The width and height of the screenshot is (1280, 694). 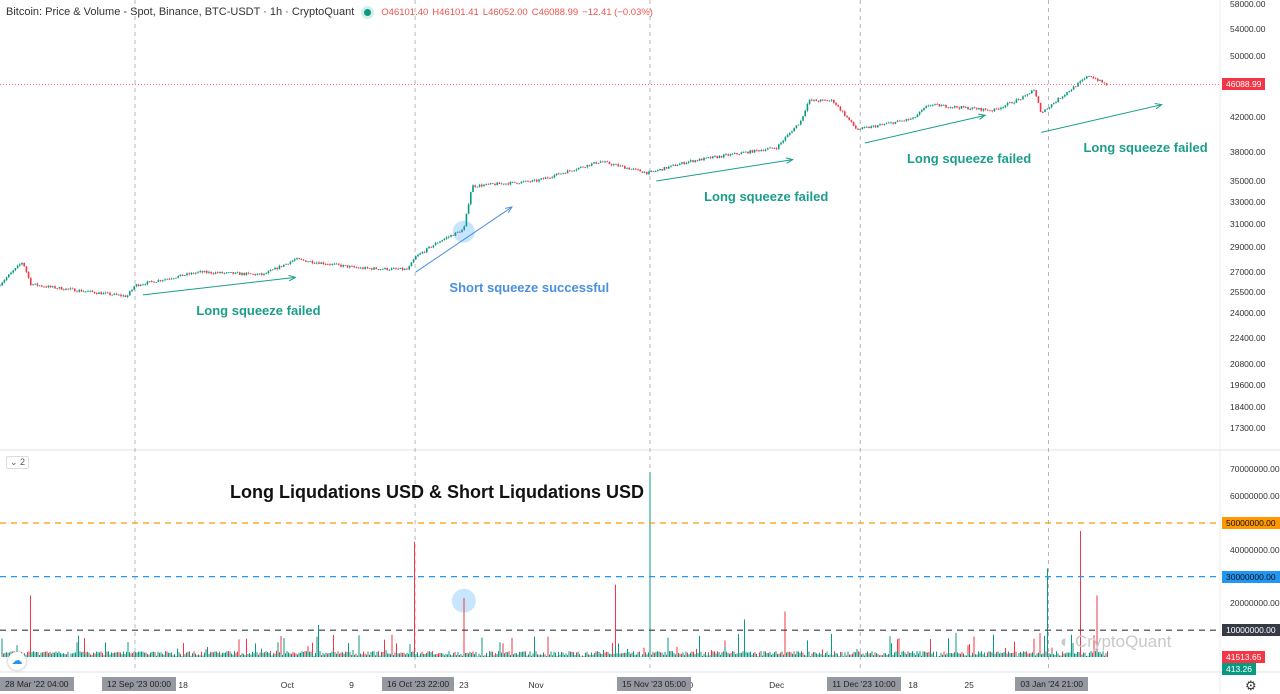 What do you see at coordinates (1248, 337) in the screenshot?
I see `price-axis-label: 22400.00` at bounding box center [1248, 337].